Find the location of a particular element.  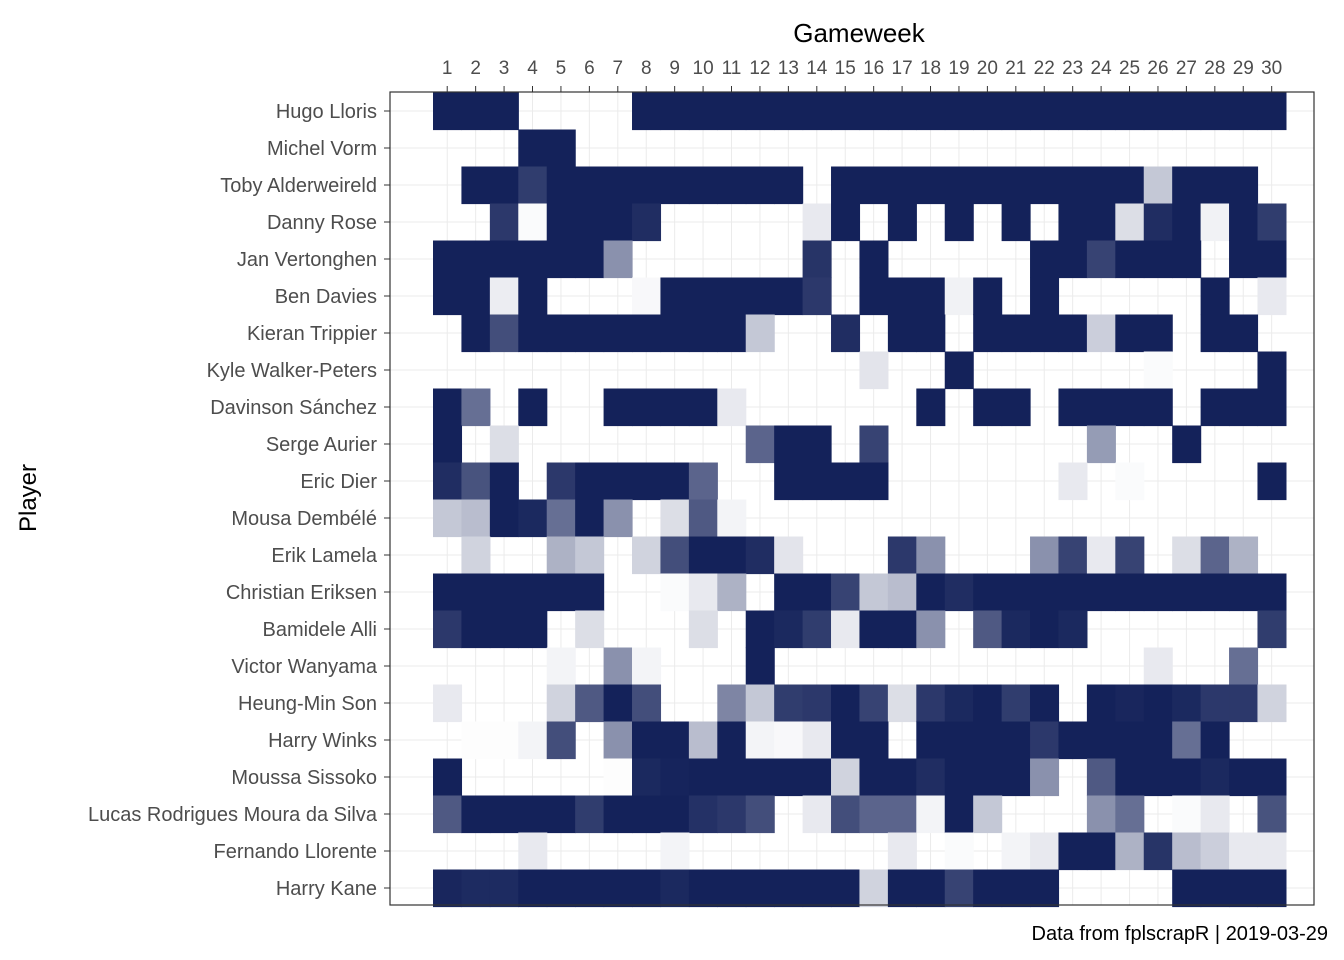

y-tick-label: Mousa Dembélé is located at coordinates (304, 519).